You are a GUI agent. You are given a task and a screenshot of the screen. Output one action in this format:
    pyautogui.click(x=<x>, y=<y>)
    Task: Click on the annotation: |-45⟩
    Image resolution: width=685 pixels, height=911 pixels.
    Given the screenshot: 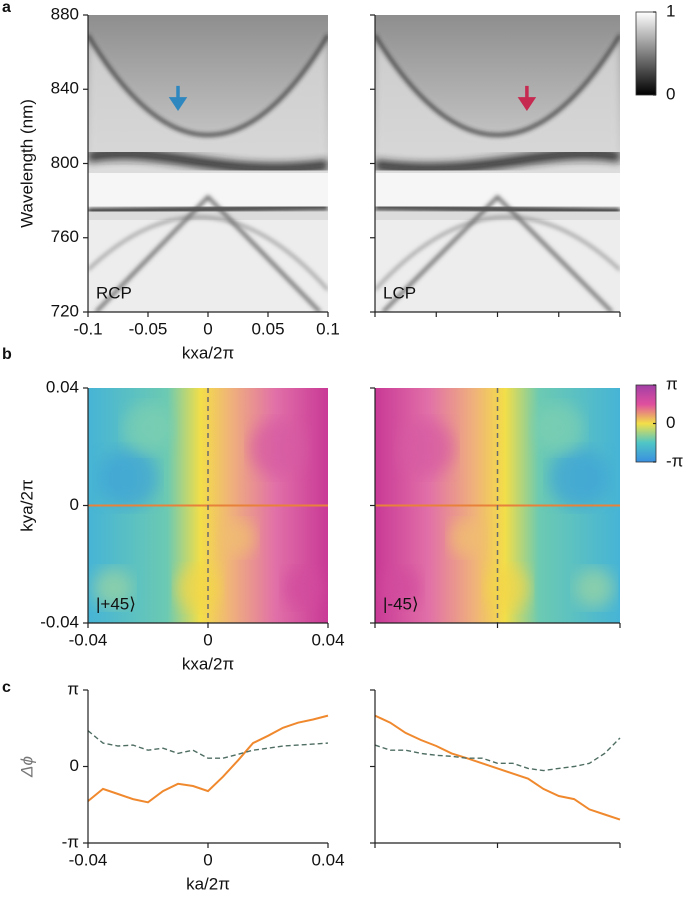 What is the action you would take?
    pyautogui.click(x=401, y=603)
    